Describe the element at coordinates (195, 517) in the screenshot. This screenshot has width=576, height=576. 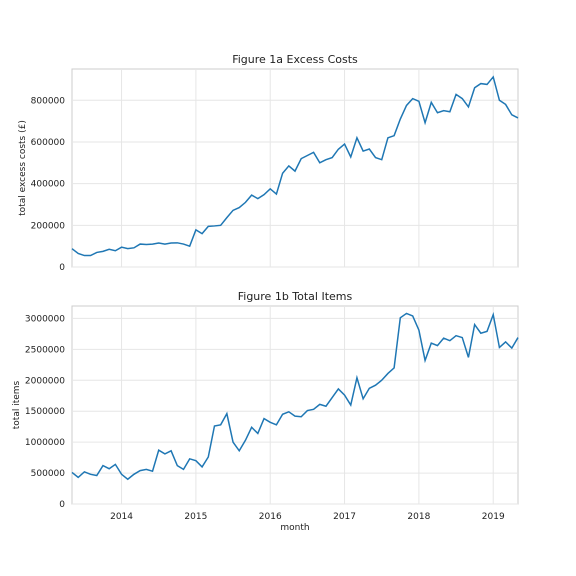
I see `panel-total-items-xtick-label: 2015` at that location.